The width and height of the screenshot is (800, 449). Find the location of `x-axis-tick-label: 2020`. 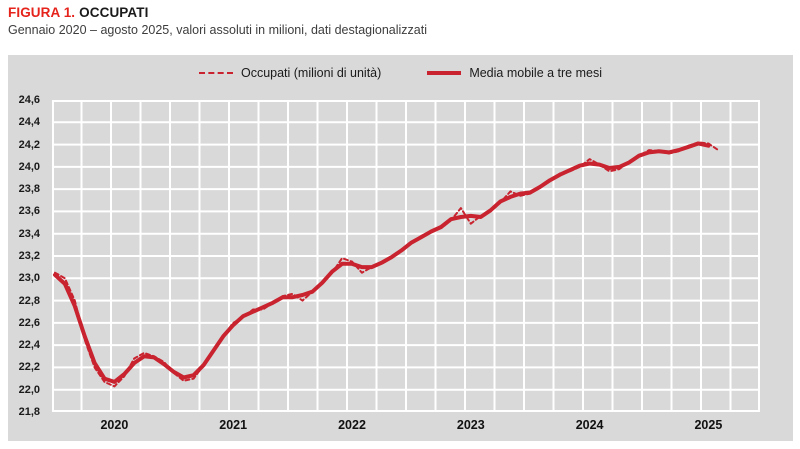

x-axis-tick-label: 2020 is located at coordinates (114, 425).